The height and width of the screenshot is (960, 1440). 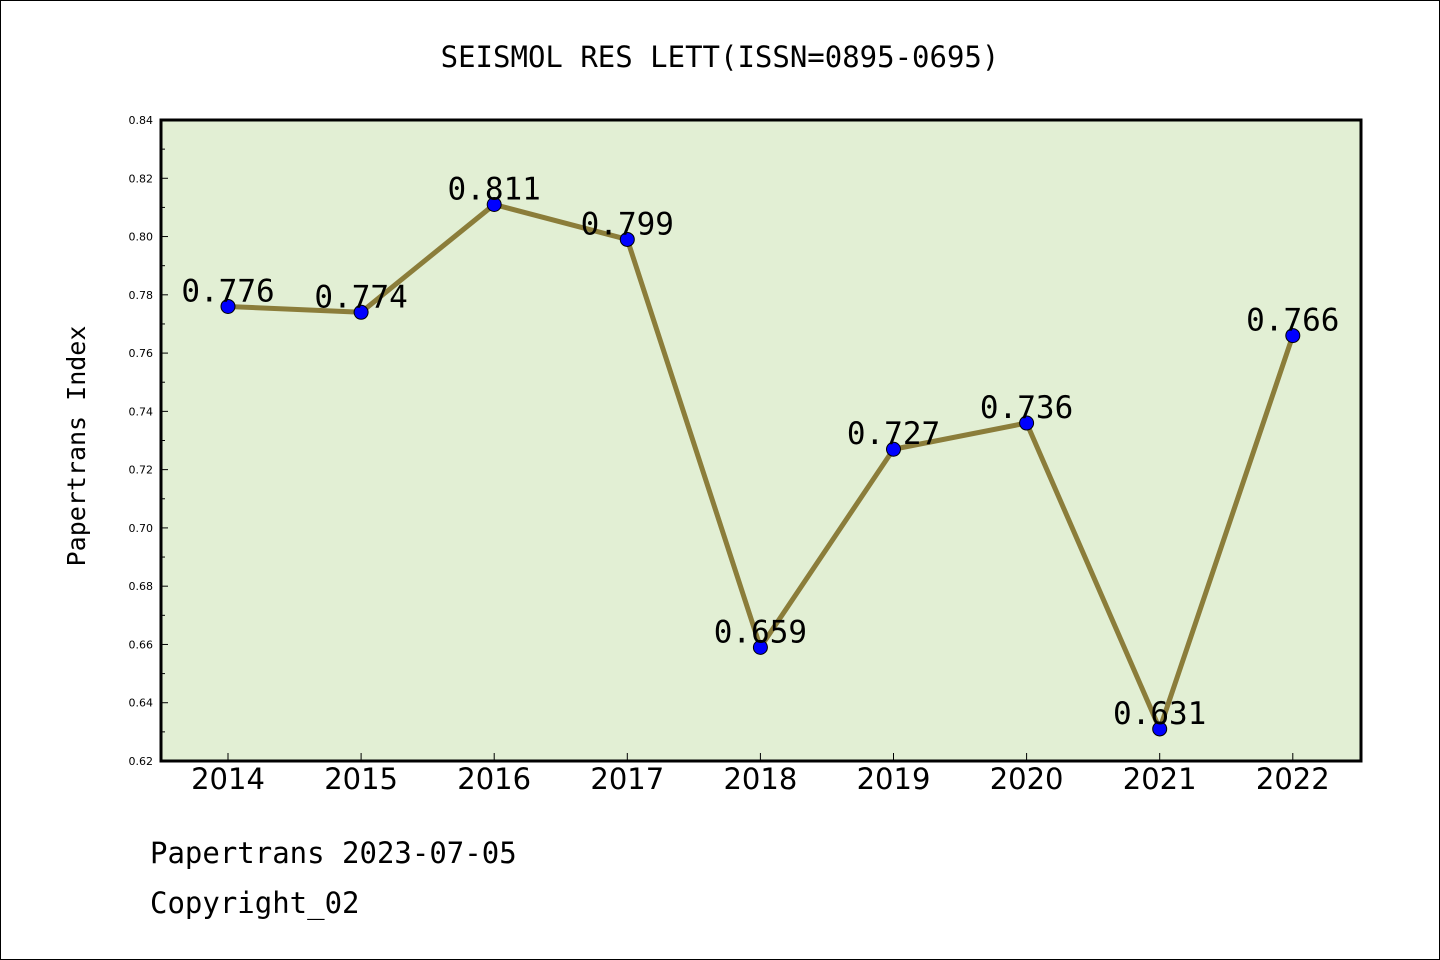 I want to click on y-tick-label: 0.80, so click(x=141, y=237).